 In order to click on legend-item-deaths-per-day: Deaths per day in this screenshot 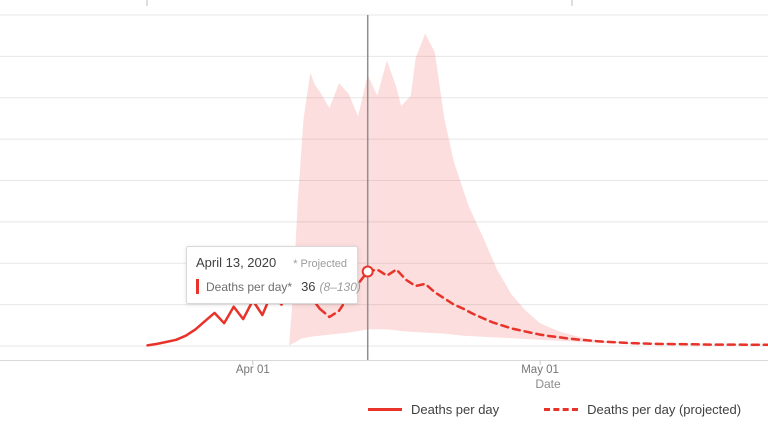, I will do `click(433, 409)`.